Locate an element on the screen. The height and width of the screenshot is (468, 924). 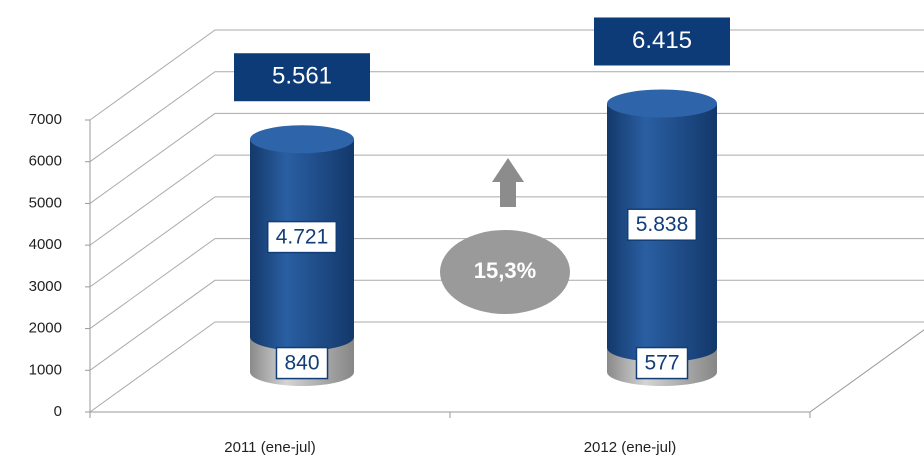
y-tick-label: 0 is located at coordinates (58, 411).